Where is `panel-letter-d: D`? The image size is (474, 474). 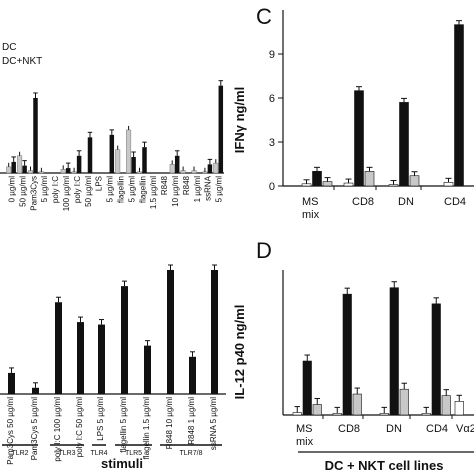
panel-letter-d: D is located at coordinates (264, 250).